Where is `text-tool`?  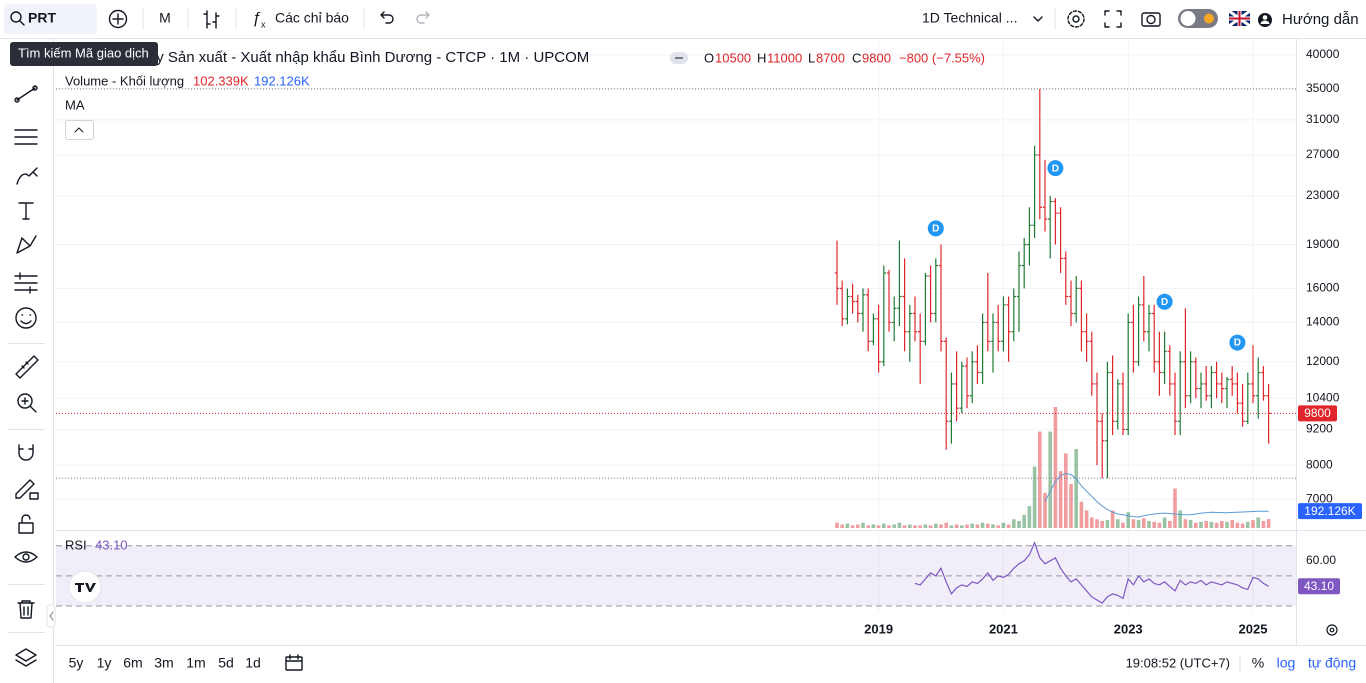
text-tool is located at coordinates (26, 211).